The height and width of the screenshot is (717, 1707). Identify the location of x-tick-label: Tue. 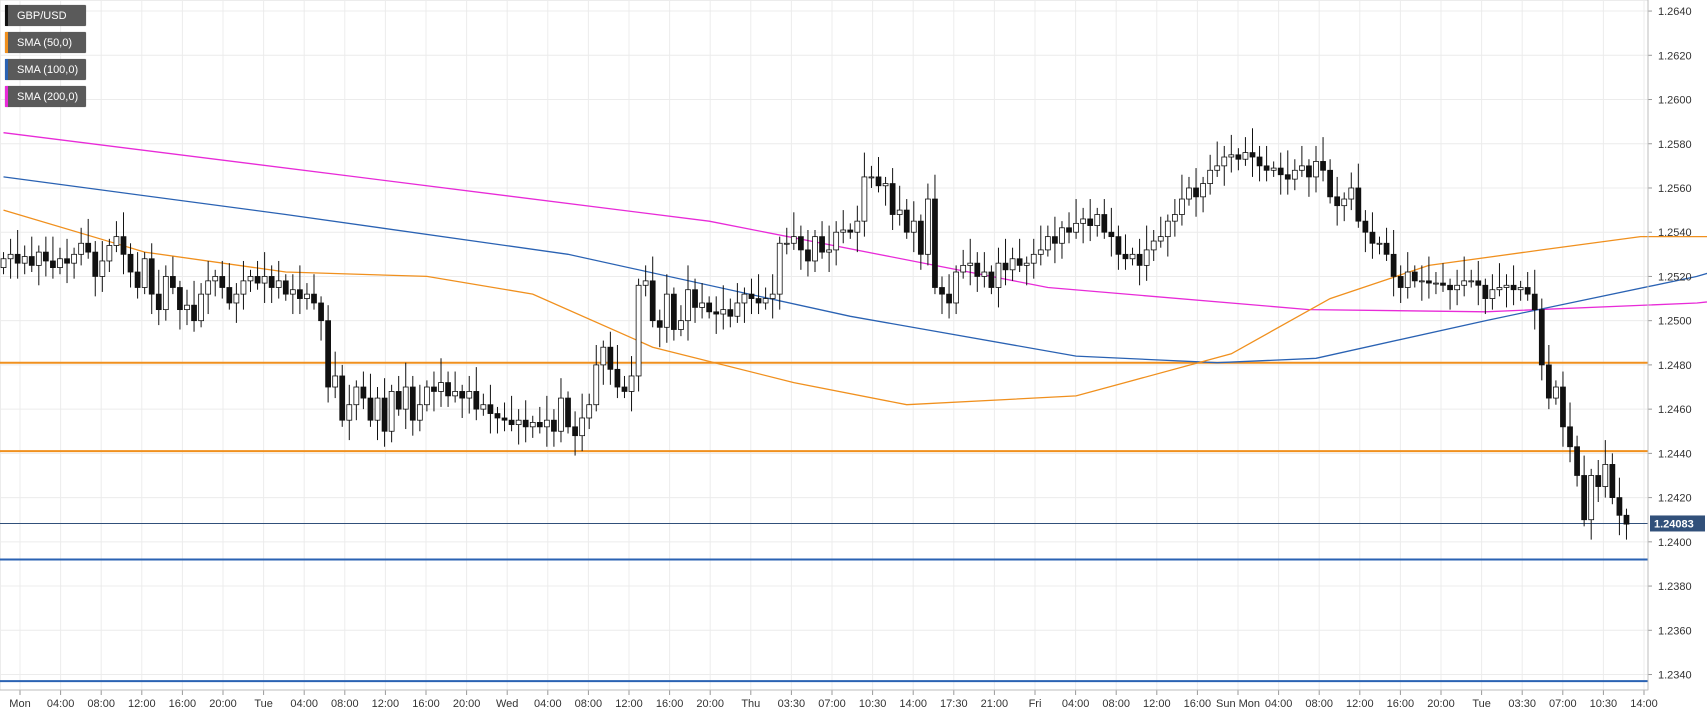
(1481, 704).